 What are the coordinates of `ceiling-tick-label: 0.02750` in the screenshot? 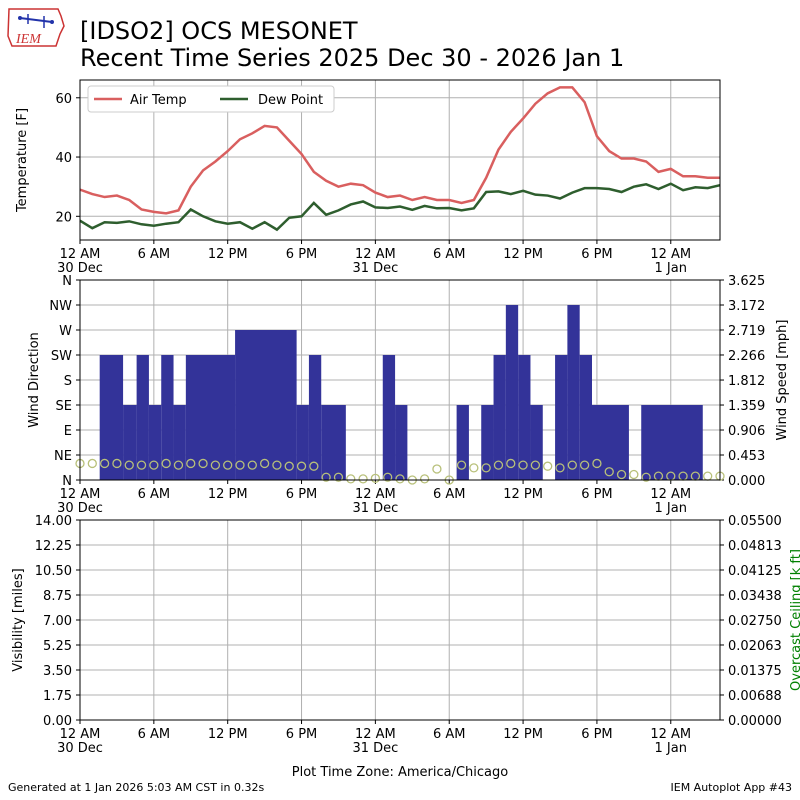 It's located at (755, 621).